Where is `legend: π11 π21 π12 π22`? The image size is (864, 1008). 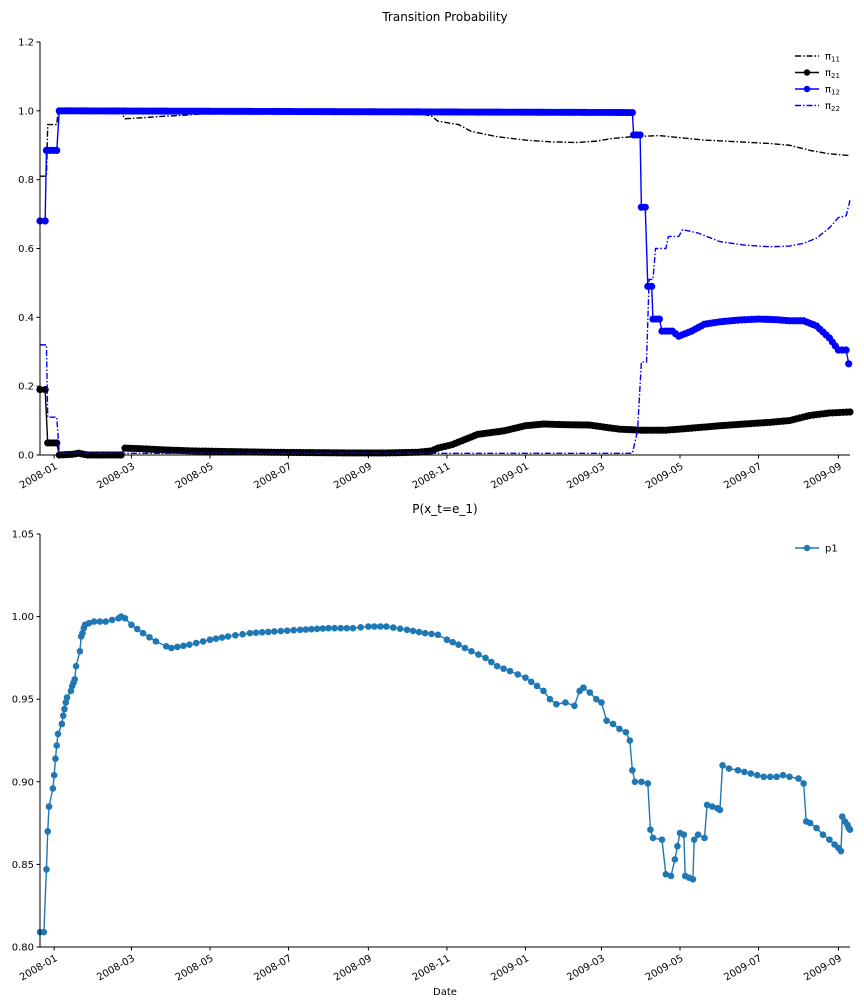
legend: π11 π21 π12 π22 is located at coordinates (817, 82).